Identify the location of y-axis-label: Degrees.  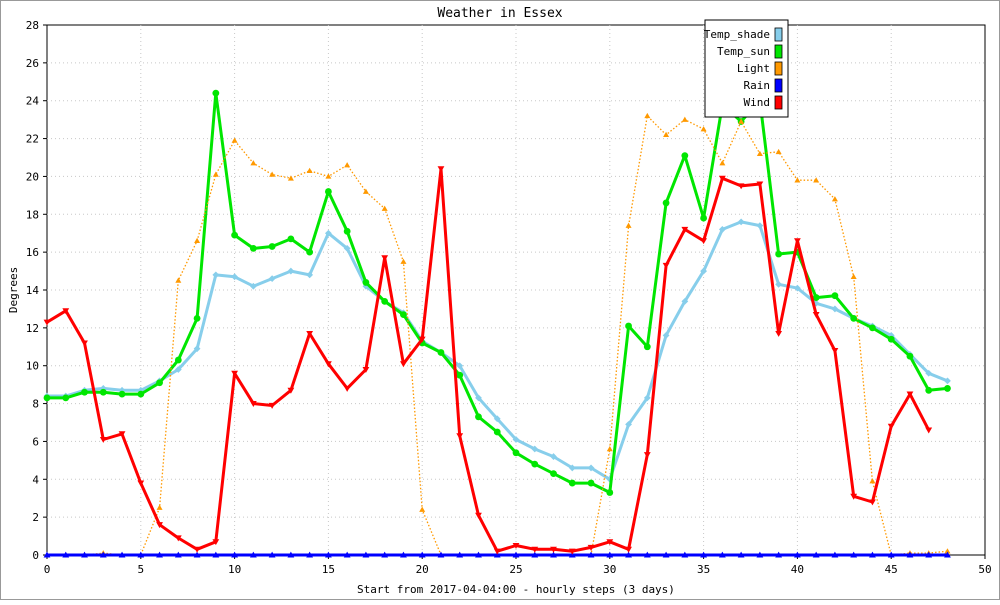
(13, 290).